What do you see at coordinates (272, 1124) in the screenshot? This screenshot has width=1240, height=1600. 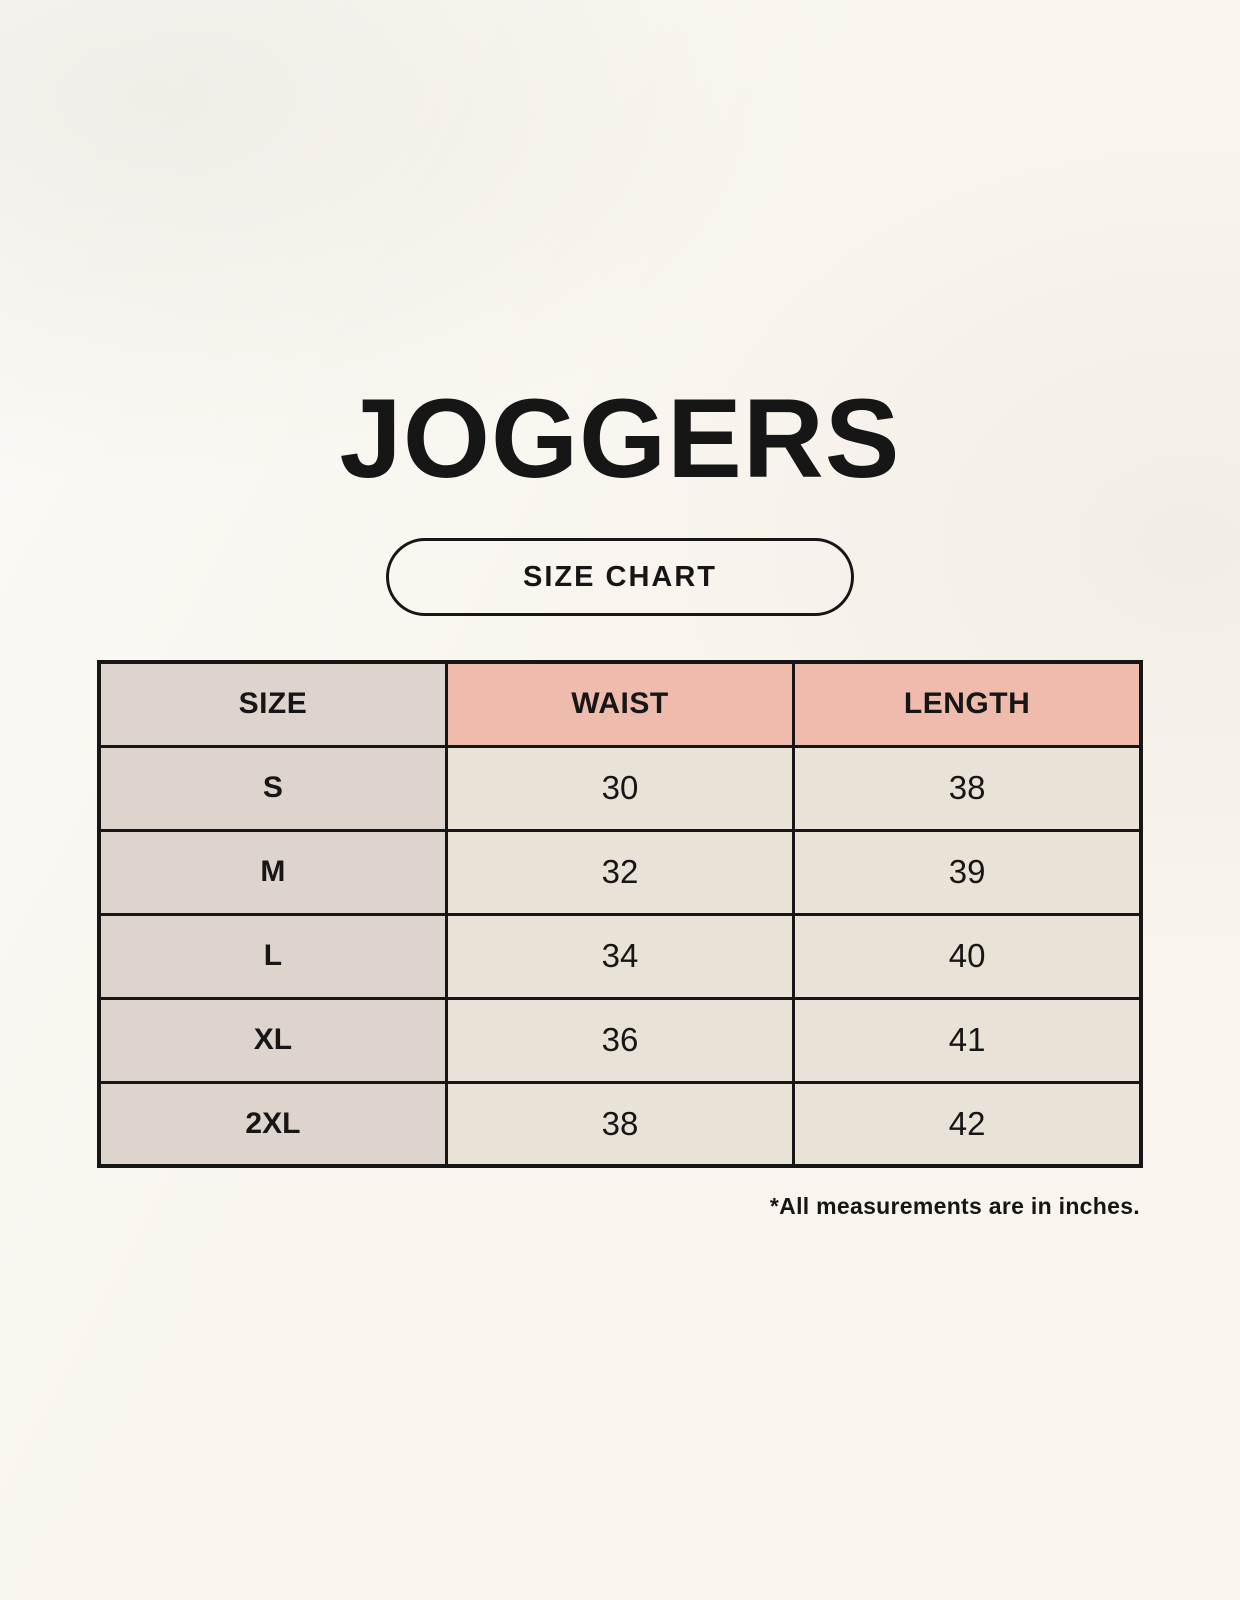 I see `size-label: 2XL` at bounding box center [272, 1124].